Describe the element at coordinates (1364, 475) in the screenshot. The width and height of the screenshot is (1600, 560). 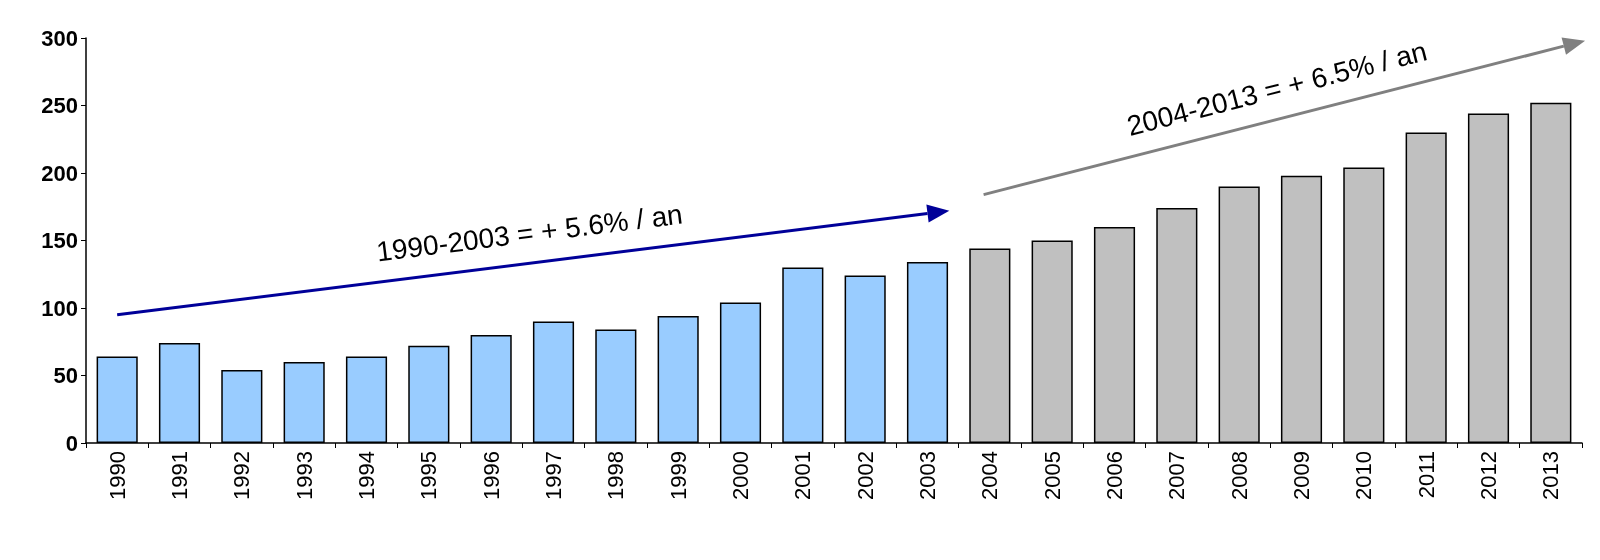
I see `x-tick-label: 2010` at that location.